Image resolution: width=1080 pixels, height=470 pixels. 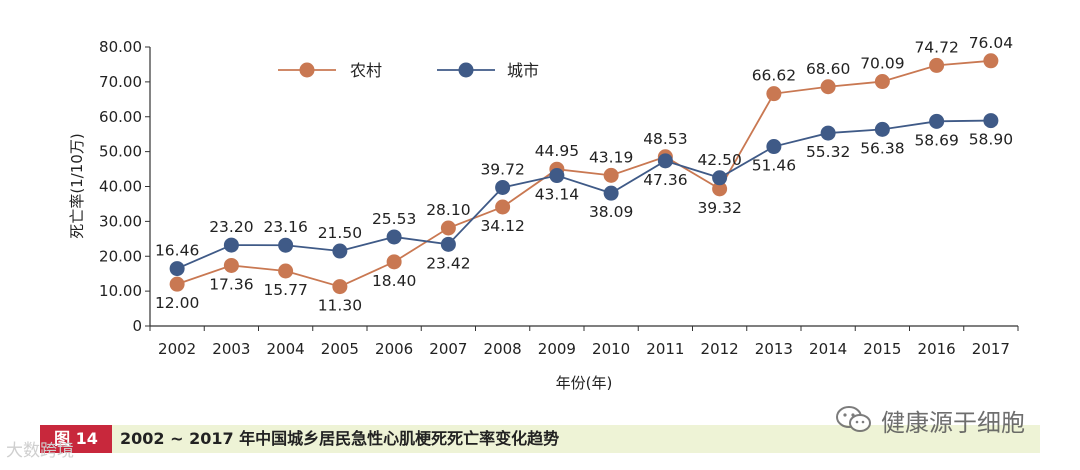 I want to click on y-axis-title: 死亡率(1/10万), so click(x=77, y=185).